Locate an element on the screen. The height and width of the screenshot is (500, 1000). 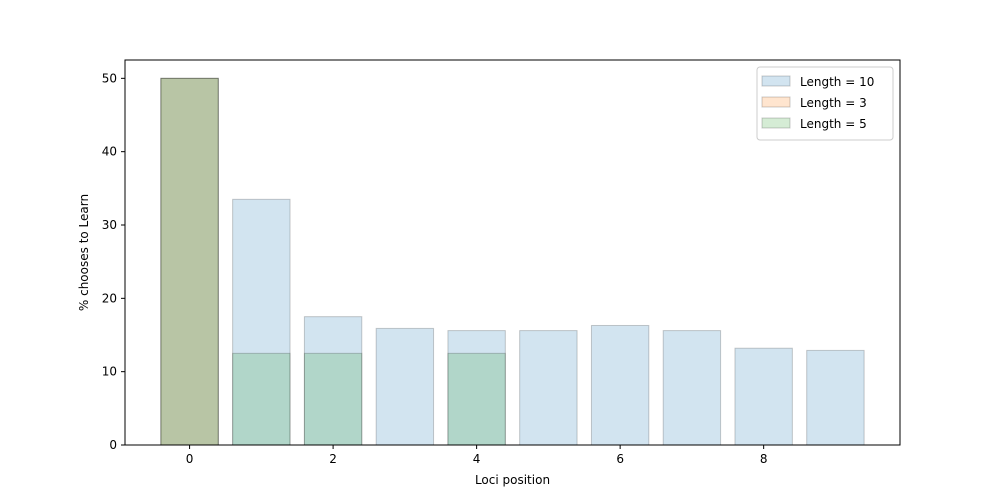
x-tick-label: 2 is located at coordinates (333, 459).